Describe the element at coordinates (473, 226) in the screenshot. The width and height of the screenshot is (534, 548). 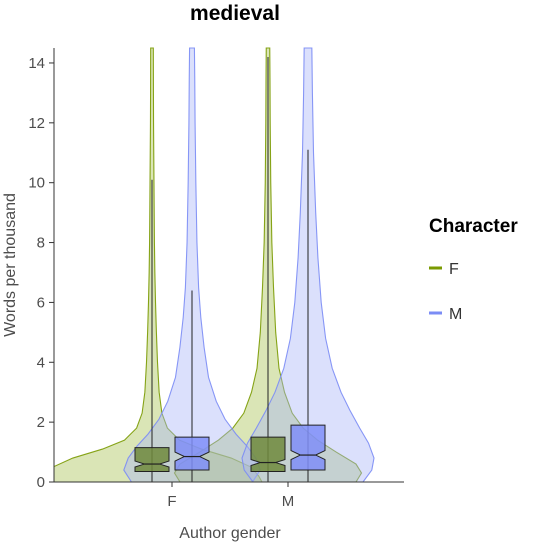
I see `legend-title: Character` at that location.